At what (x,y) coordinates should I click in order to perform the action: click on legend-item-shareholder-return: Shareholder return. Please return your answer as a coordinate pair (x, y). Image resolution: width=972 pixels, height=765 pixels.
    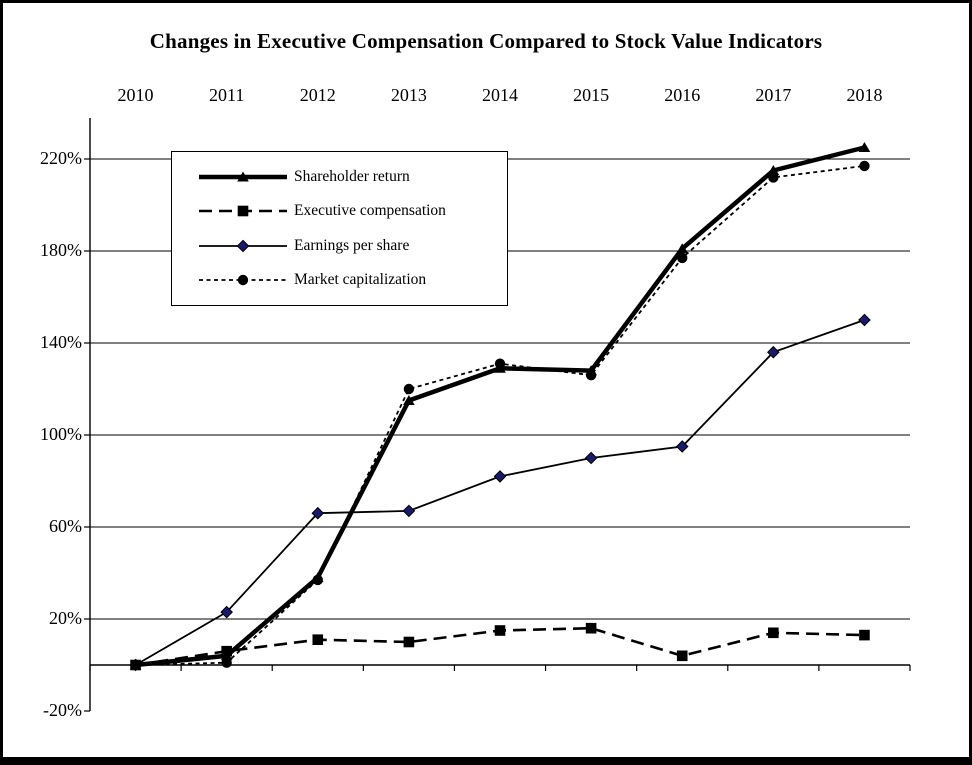
    Looking at the image, I should click on (353, 177).